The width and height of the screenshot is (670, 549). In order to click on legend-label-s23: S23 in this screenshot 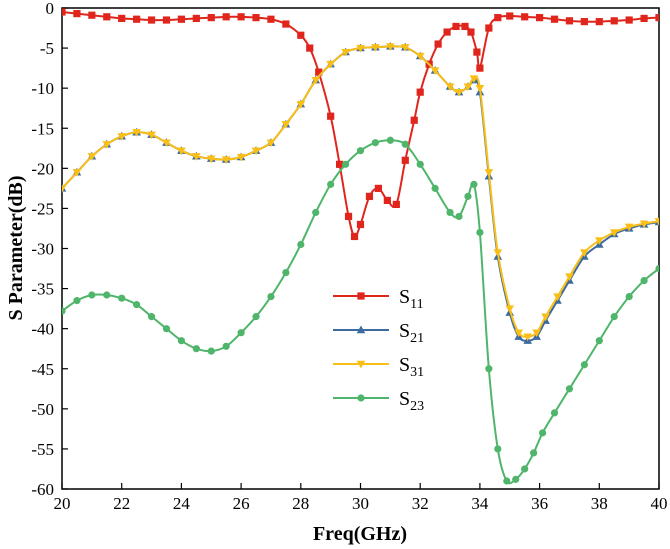, I will do `click(411, 401)`.